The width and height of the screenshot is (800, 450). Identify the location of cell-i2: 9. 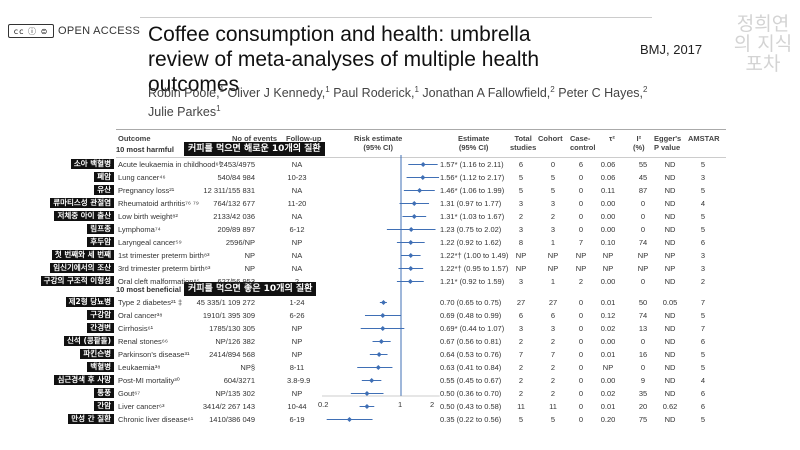
(643, 380).